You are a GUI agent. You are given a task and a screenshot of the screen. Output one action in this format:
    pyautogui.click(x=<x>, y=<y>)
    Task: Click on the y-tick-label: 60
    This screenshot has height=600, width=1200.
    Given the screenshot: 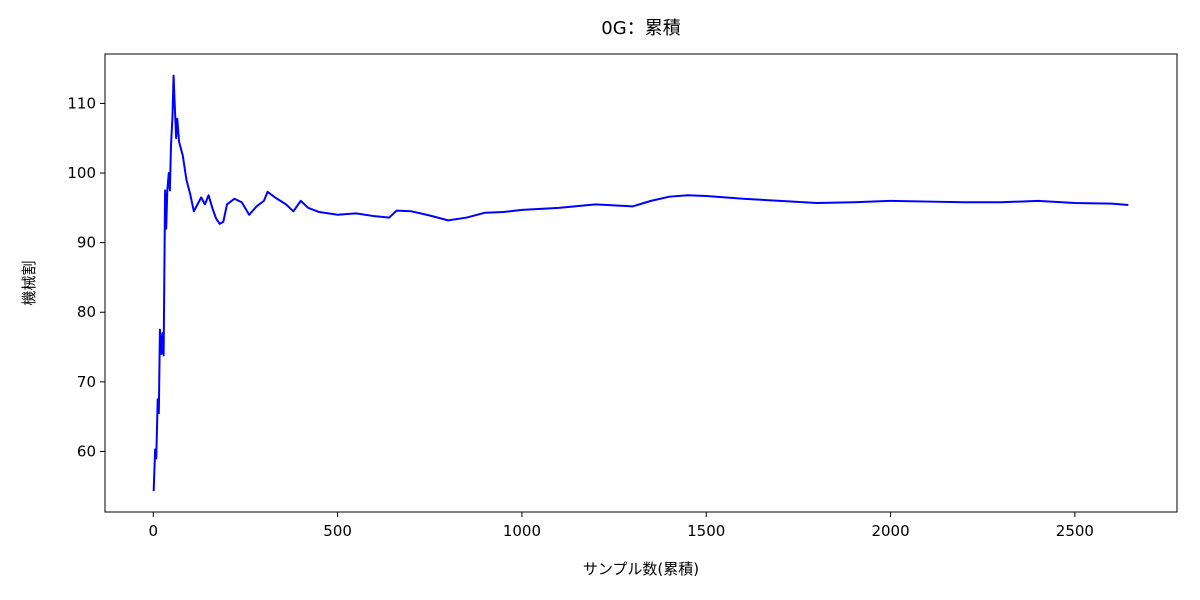 What is the action you would take?
    pyautogui.click(x=86, y=451)
    